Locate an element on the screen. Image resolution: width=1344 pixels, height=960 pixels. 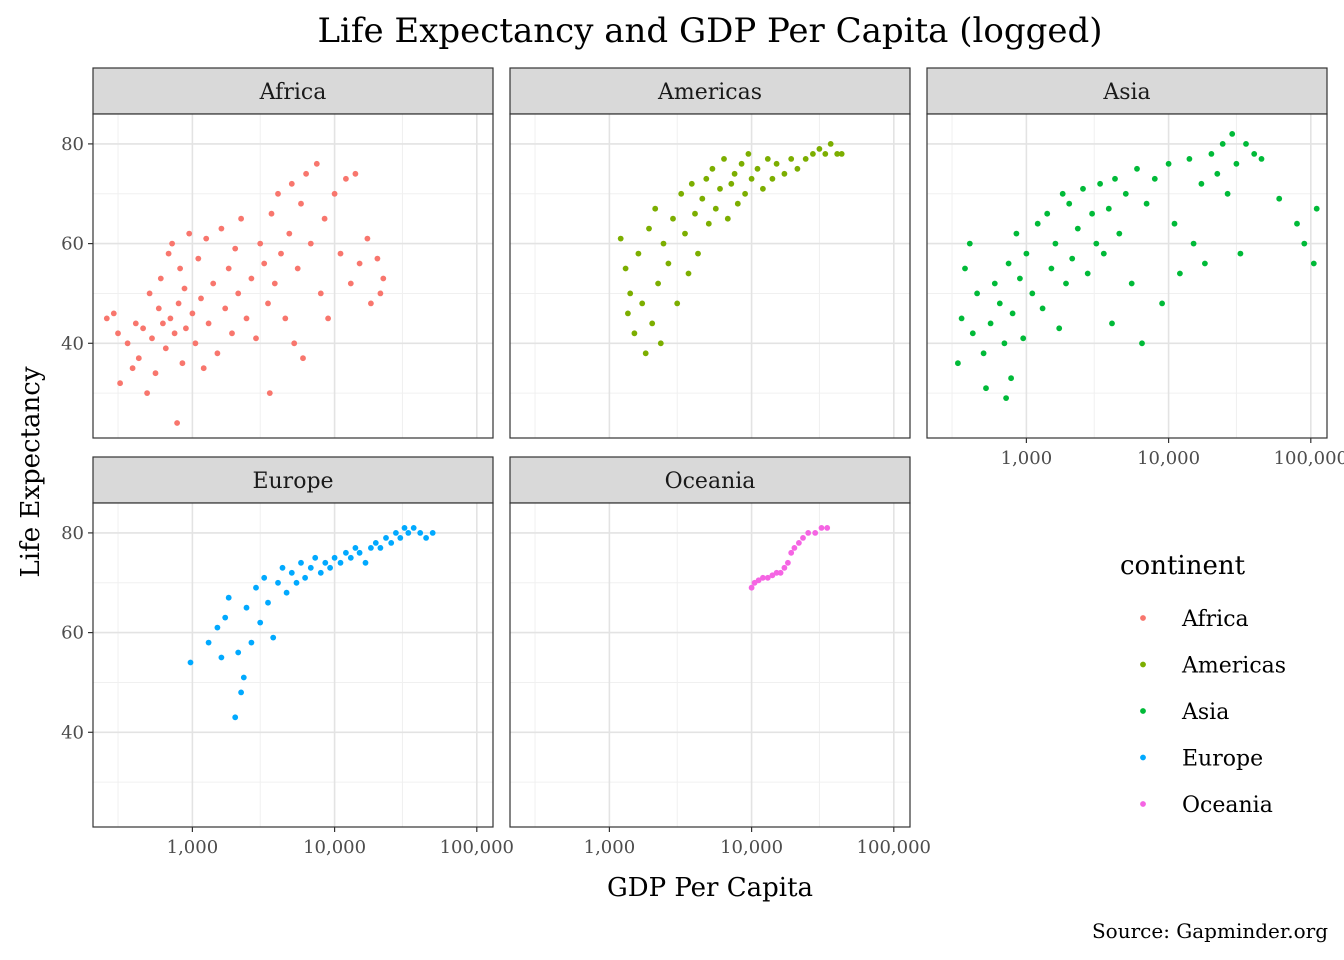
y-tick-label: 80 is located at coordinates (72, 533).